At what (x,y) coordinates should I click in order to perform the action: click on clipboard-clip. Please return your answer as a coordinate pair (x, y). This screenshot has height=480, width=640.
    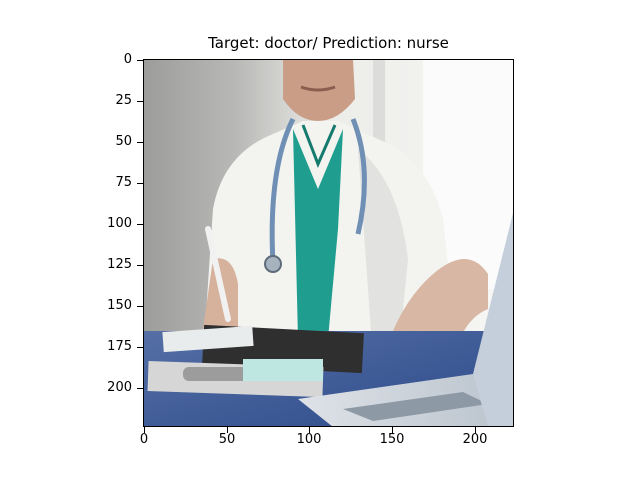
    Looking at the image, I should click on (220, 374).